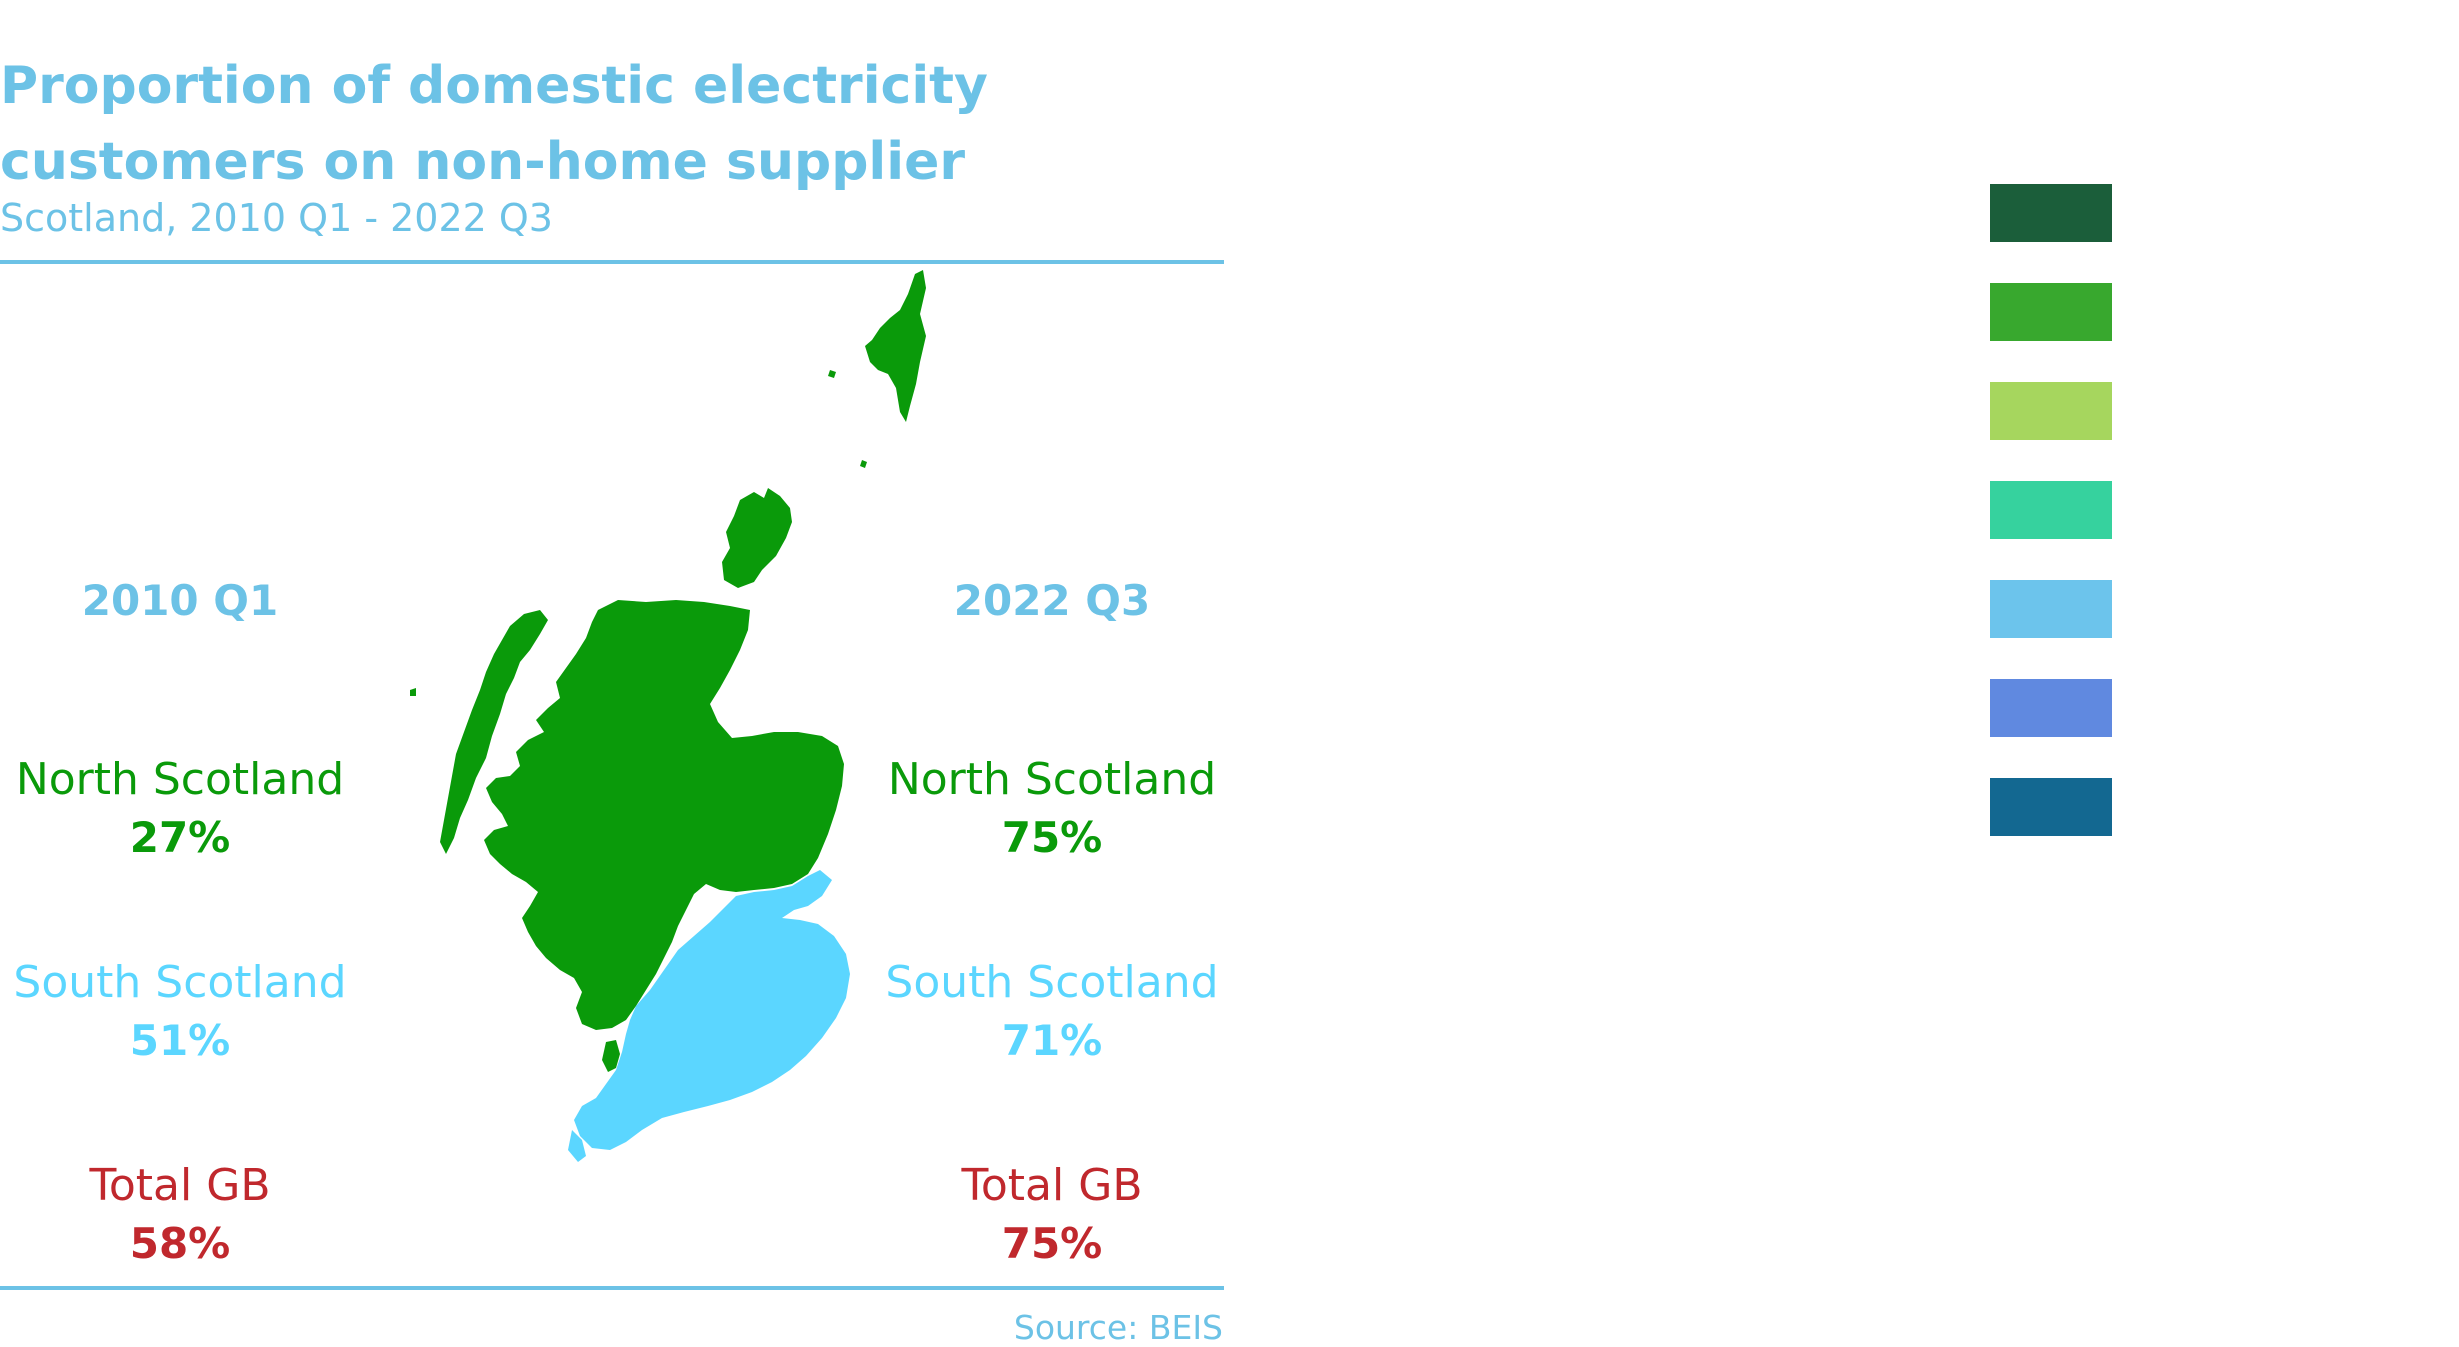 This screenshot has height=1347, width=2459. Describe the element at coordinates (180, 1243) in the screenshot. I see `left-total-value: 58%` at that location.